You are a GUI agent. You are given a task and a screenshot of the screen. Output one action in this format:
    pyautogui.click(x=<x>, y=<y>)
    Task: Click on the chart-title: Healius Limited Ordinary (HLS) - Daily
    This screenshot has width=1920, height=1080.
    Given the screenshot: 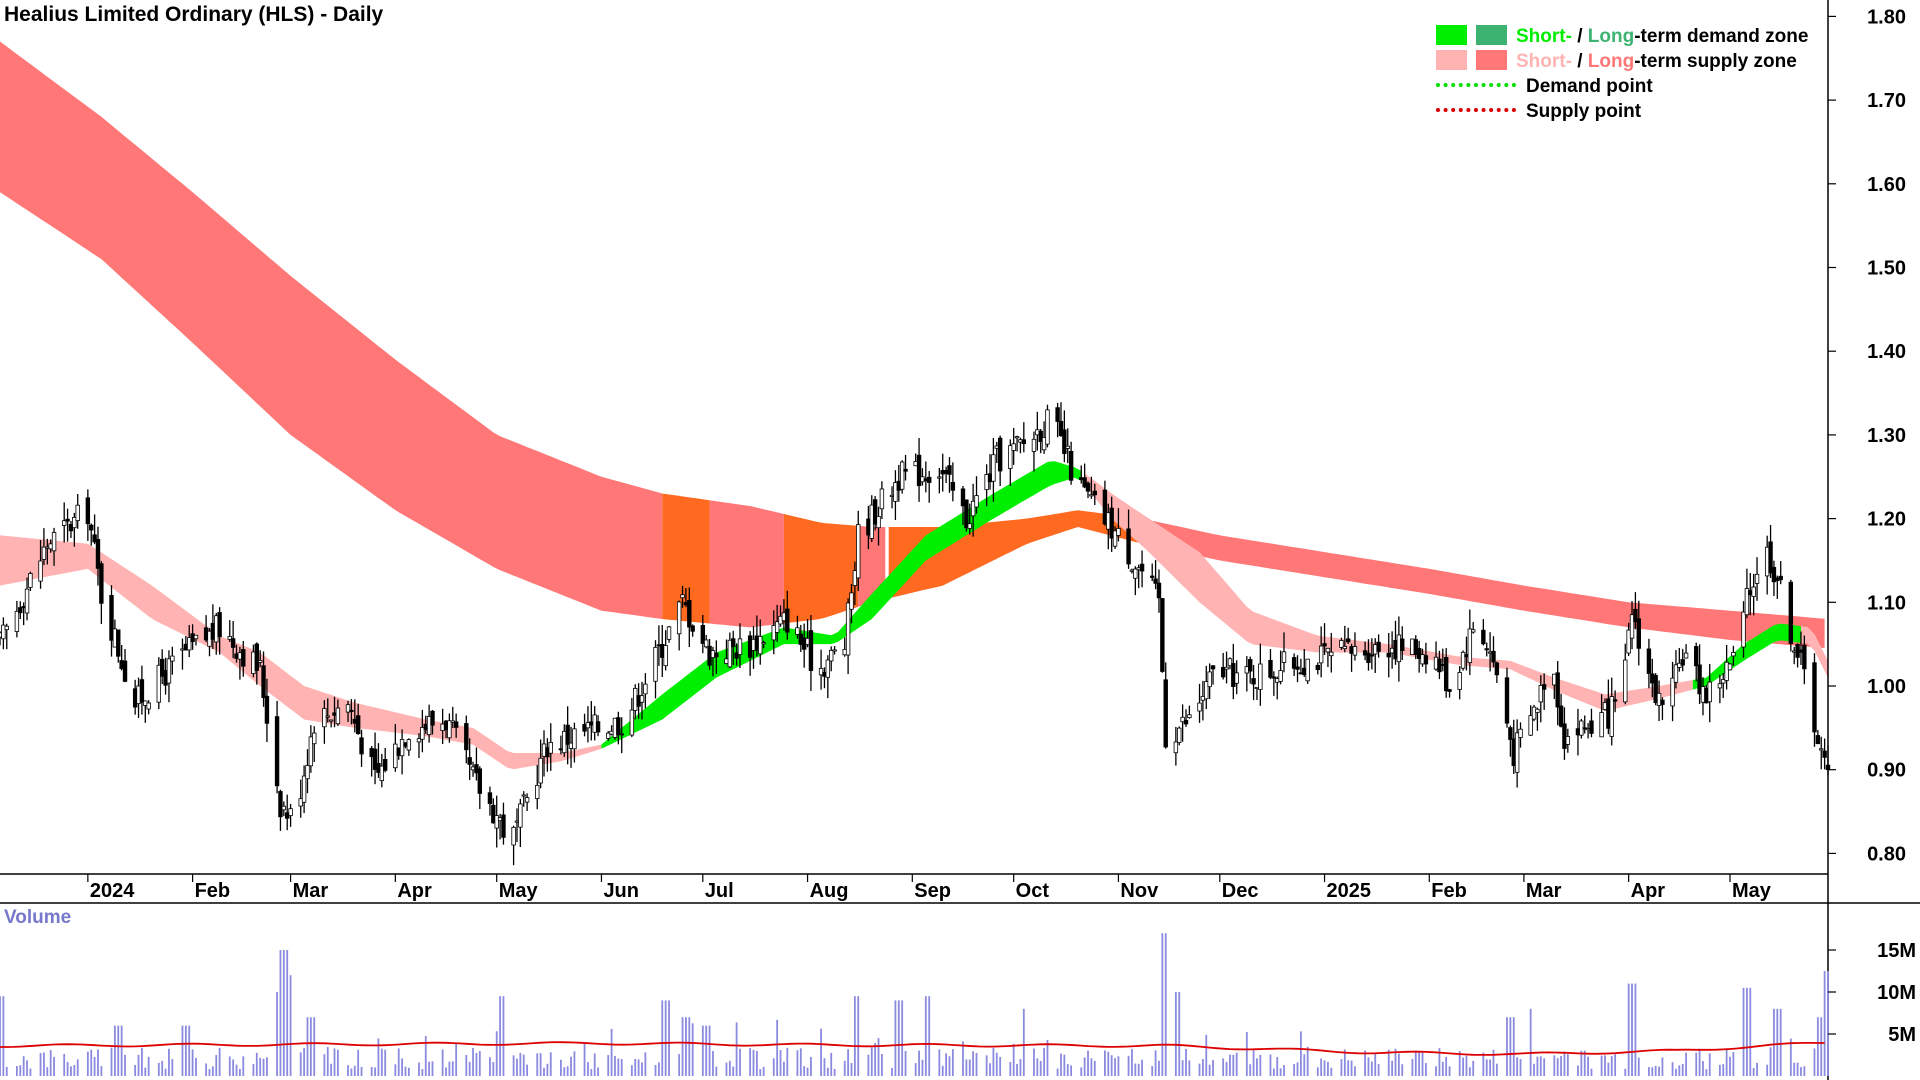 What is the action you would take?
    pyautogui.click(x=194, y=14)
    